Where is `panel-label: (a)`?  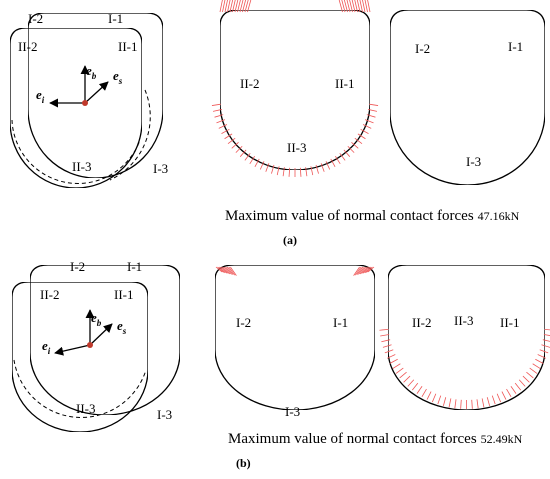
panel-label: (a) is located at coordinates (290, 240).